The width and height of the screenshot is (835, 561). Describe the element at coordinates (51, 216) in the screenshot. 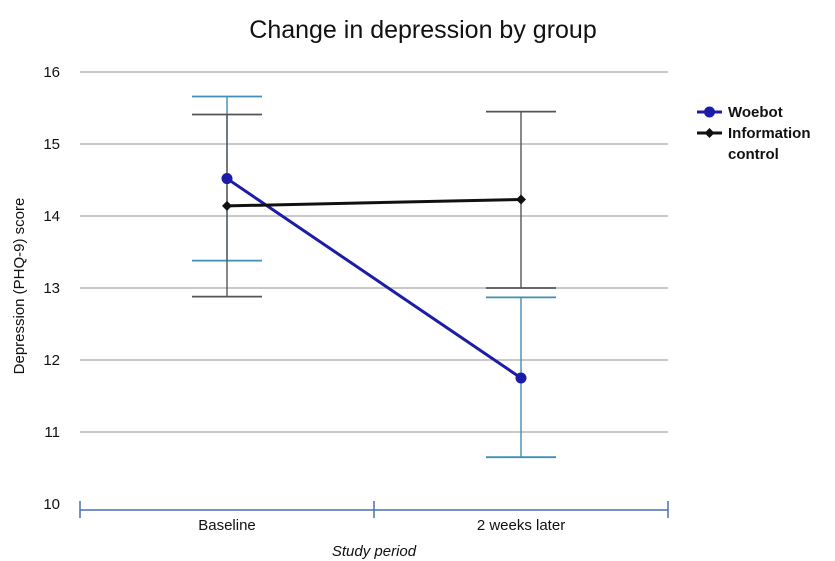

I see `y-tick-label: 14` at that location.